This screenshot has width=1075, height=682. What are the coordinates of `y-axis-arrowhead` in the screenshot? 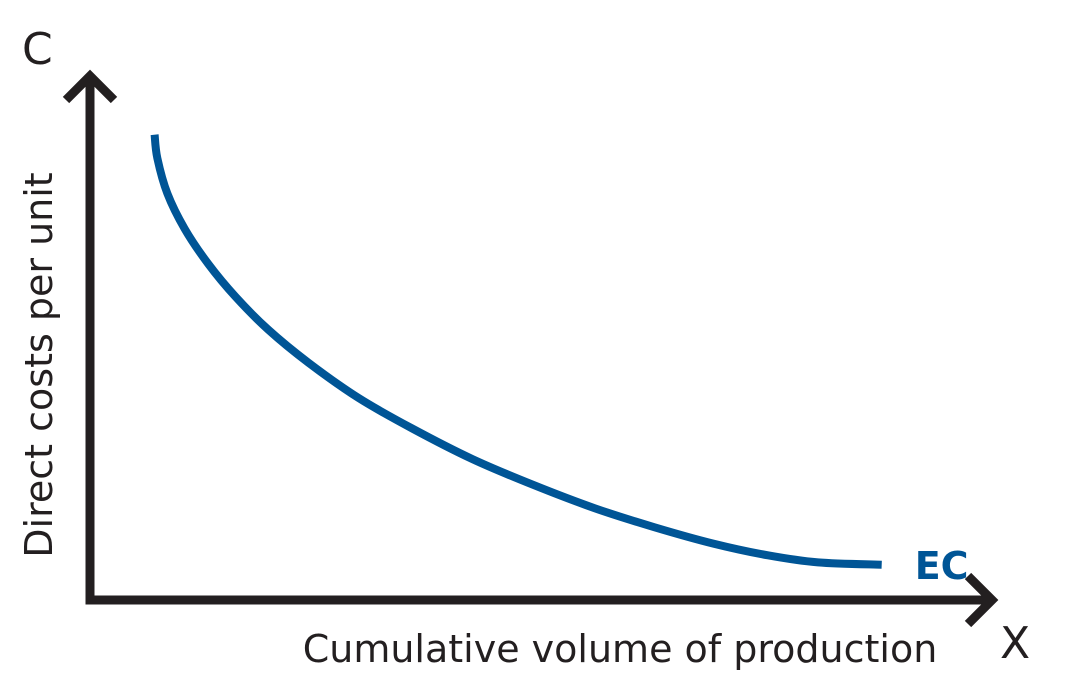 It's located at (90, 86).